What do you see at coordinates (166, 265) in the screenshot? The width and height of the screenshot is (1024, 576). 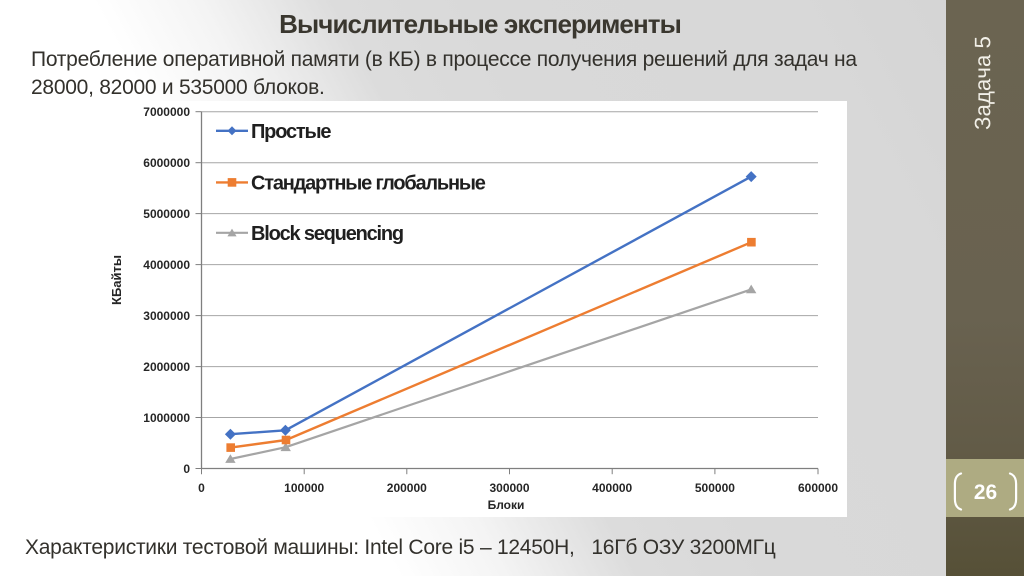 I see `svg-text: 4000000` at bounding box center [166, 265].